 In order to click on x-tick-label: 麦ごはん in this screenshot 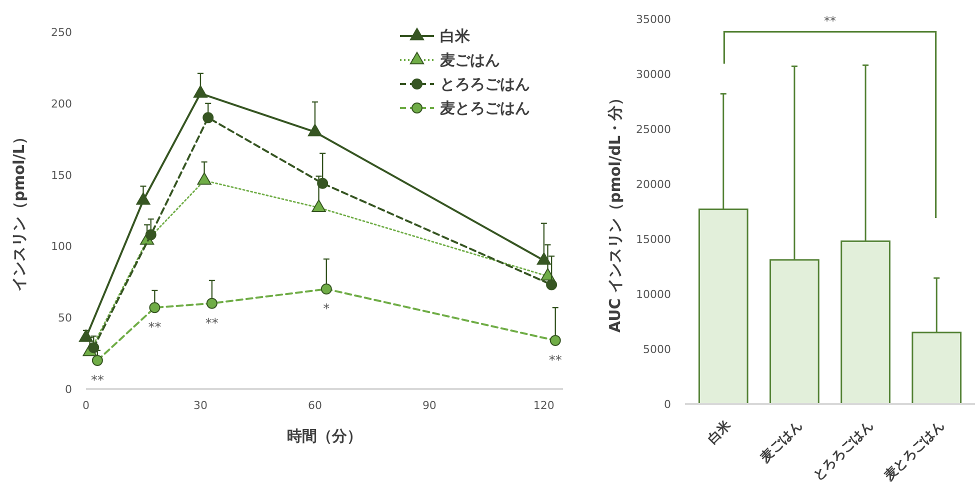, I will do `click(781, 442)`.